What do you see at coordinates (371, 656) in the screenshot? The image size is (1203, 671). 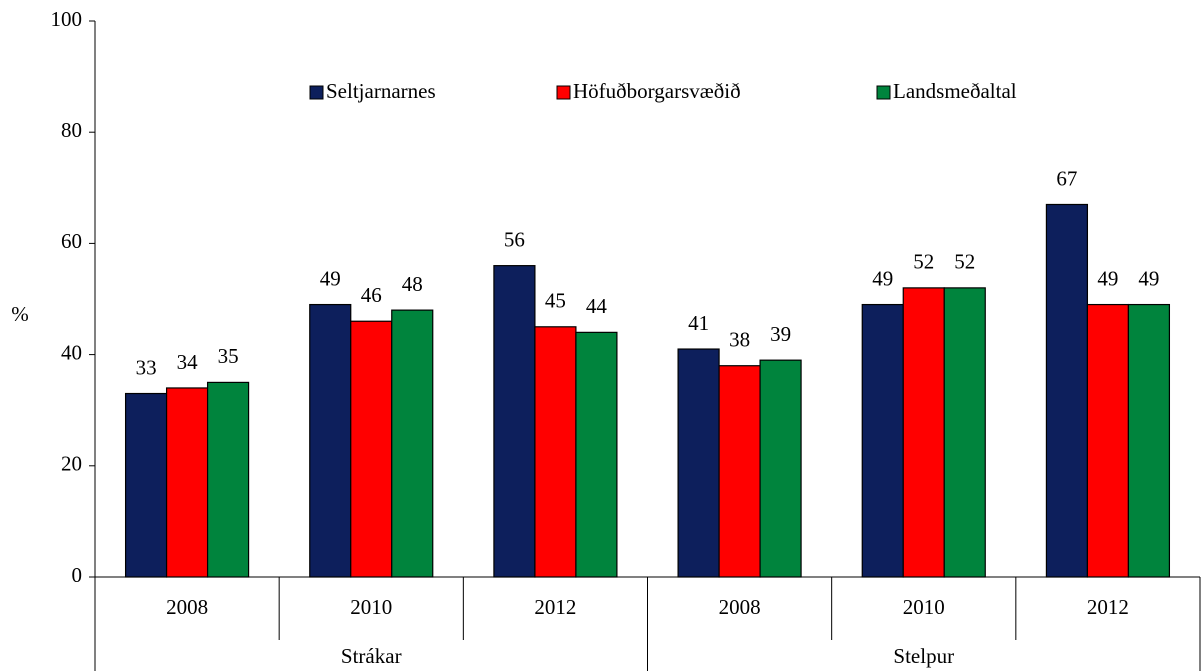 I see `group-label: Strákar` at bounding box center [371, 656].